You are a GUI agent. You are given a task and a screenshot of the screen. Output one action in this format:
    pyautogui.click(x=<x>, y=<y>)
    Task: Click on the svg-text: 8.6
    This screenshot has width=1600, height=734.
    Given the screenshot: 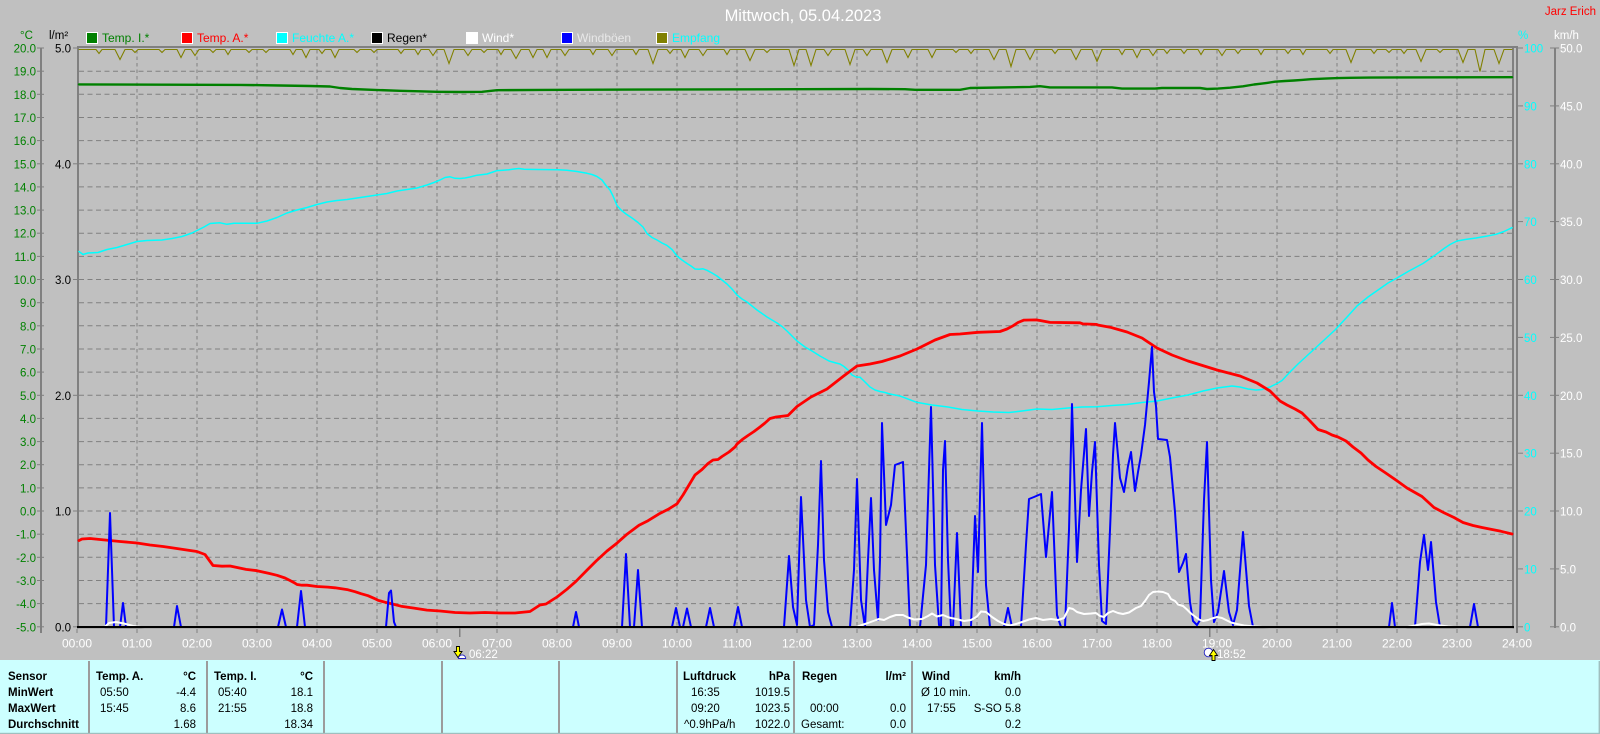 What is the action you would take?
    pyautogui.click(x=188, y=709)
    